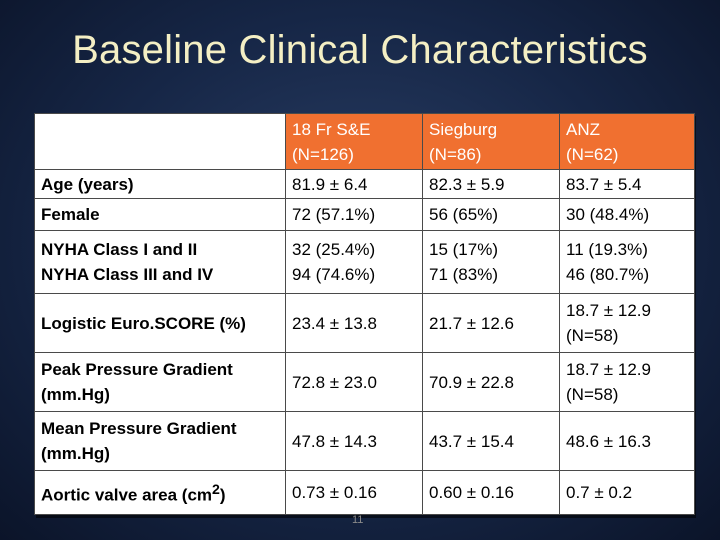 This screenshot has width=720, height=540. I want to click on cell-ava-18fr: 0.73 ± 0.16, so click(354, 492).